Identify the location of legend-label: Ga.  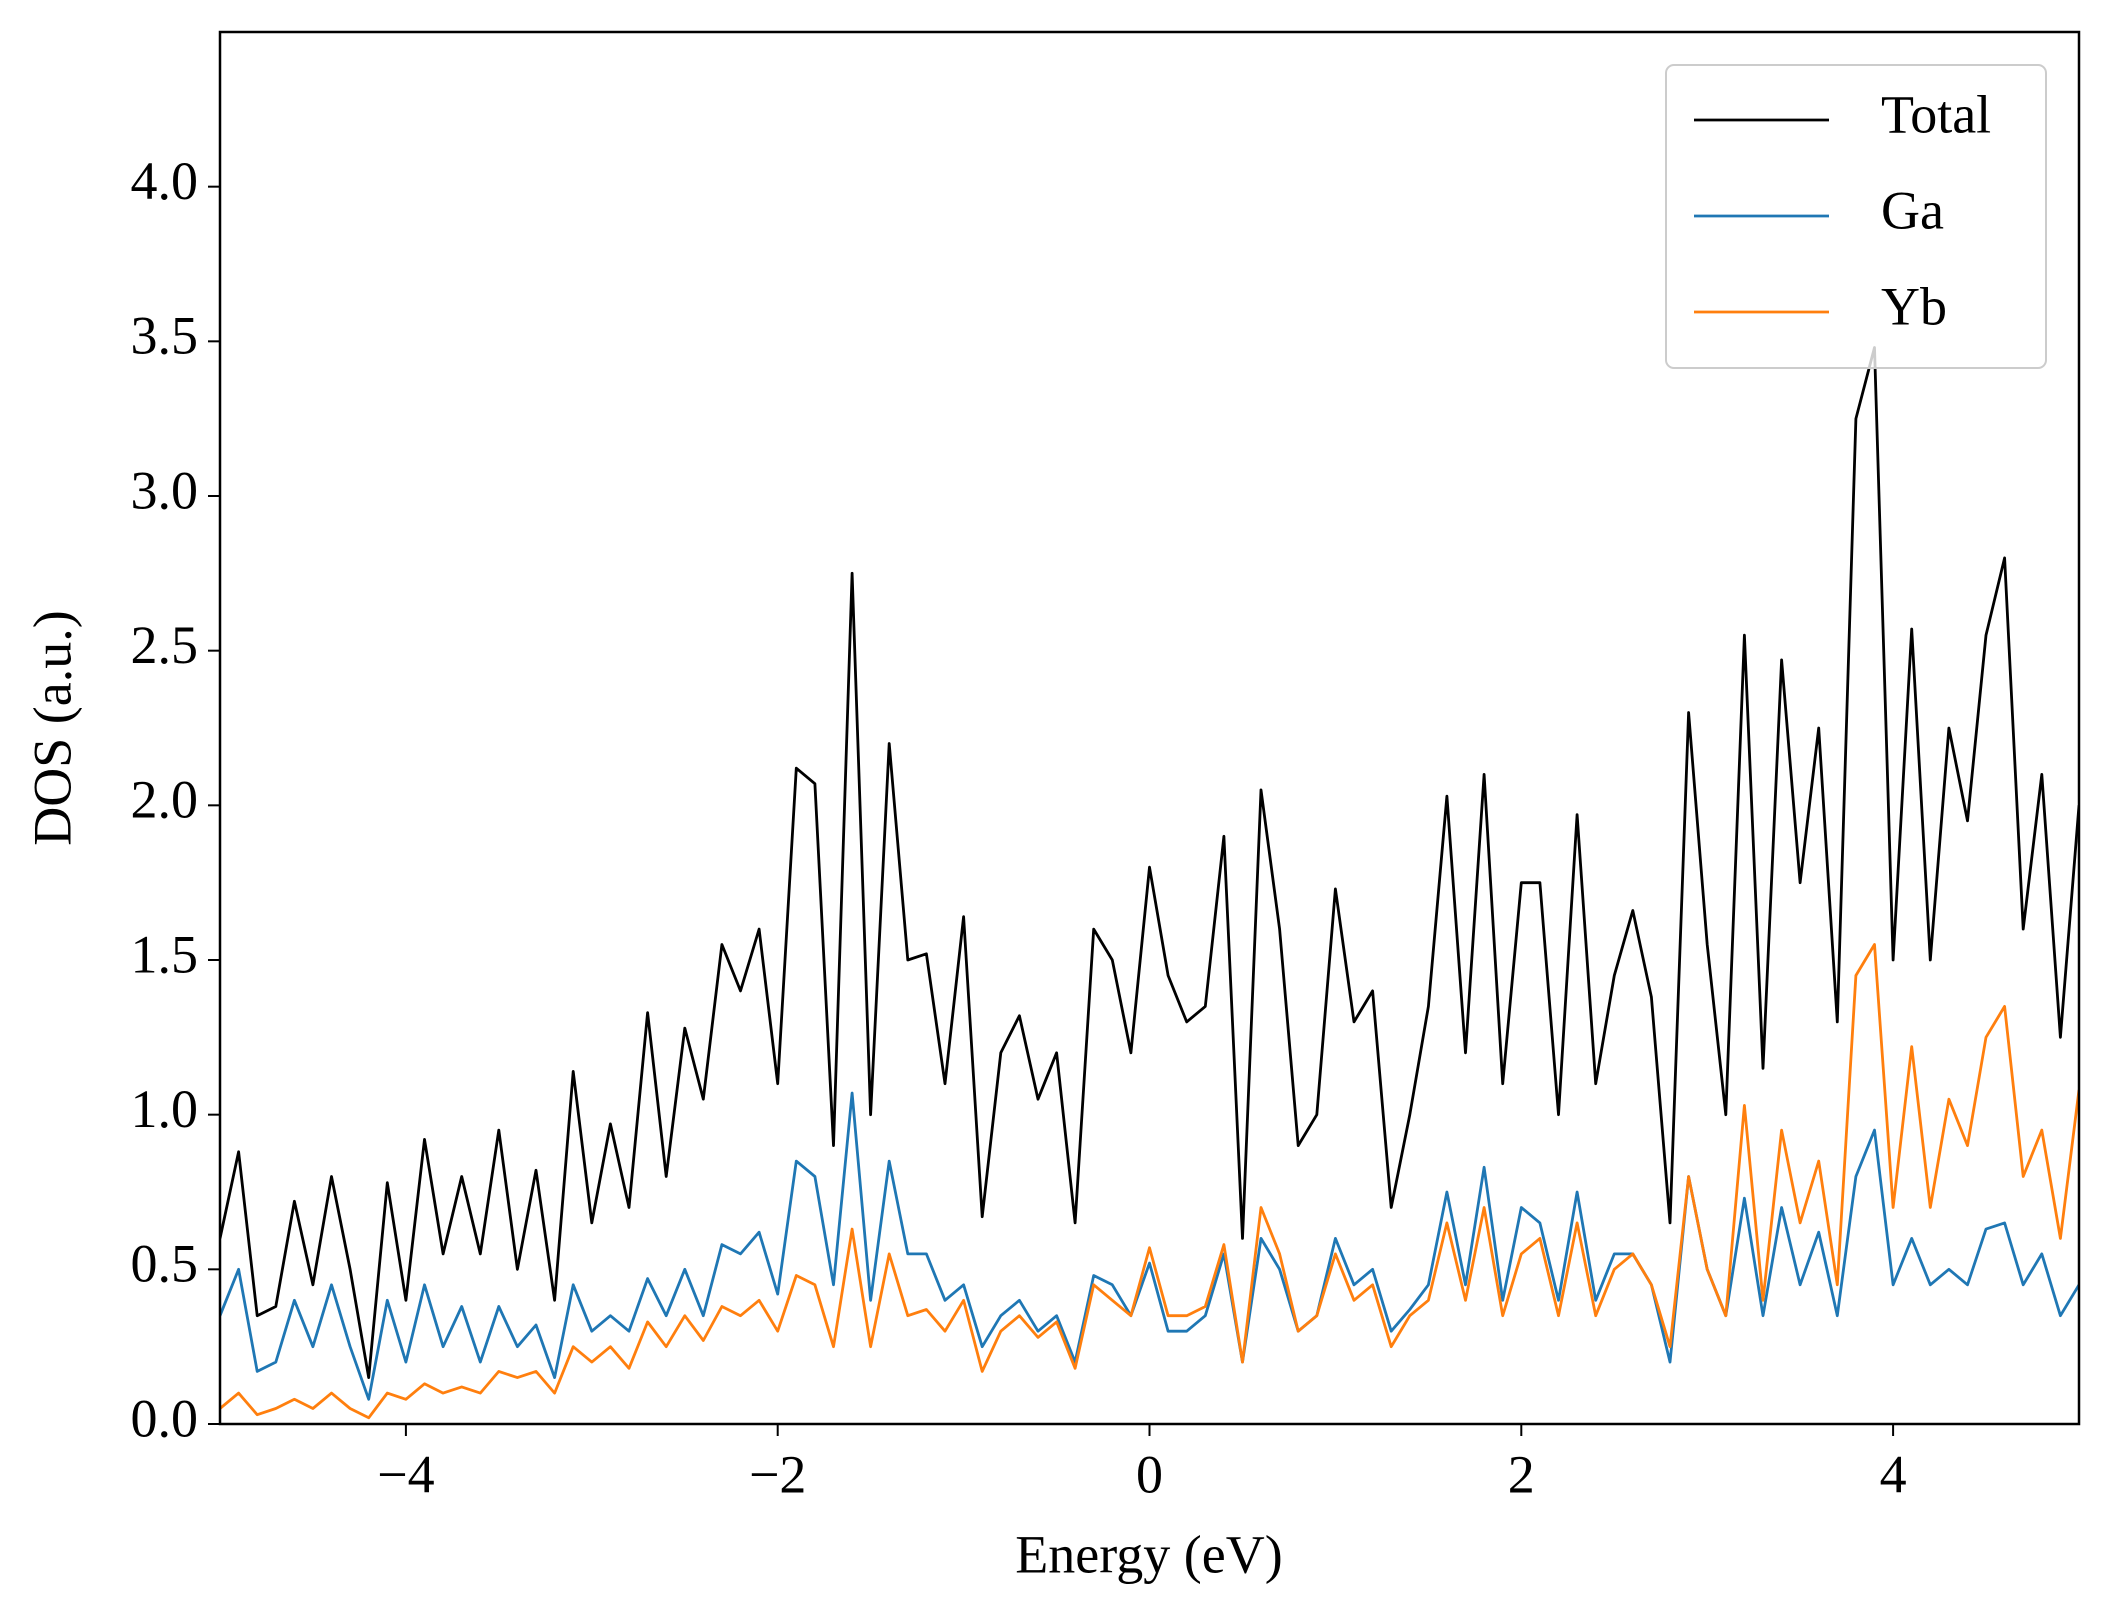
(1912, 210).